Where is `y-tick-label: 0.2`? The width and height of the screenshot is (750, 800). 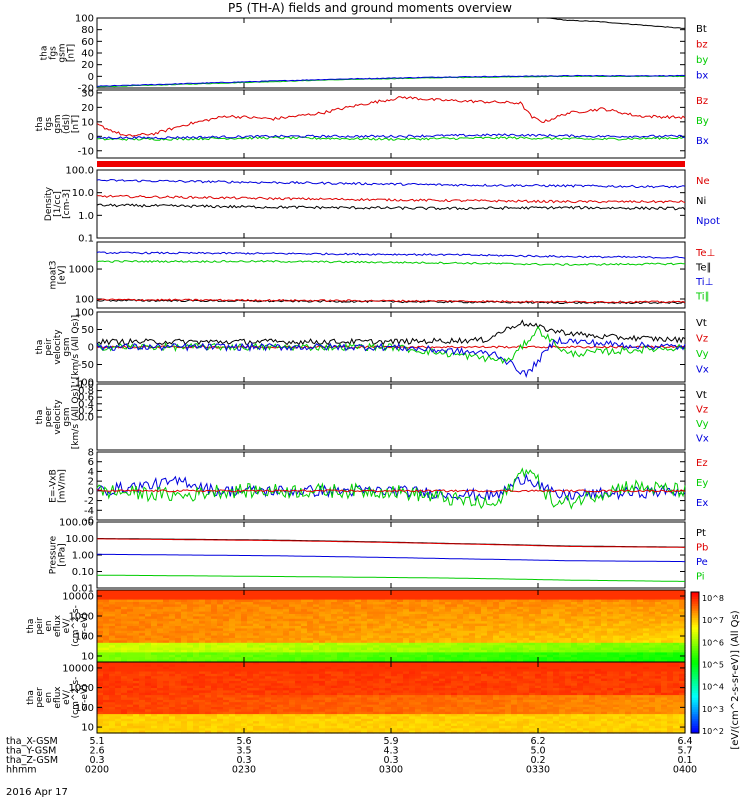 y-tick-label: 0.2 is located at coordinates (86, 411).